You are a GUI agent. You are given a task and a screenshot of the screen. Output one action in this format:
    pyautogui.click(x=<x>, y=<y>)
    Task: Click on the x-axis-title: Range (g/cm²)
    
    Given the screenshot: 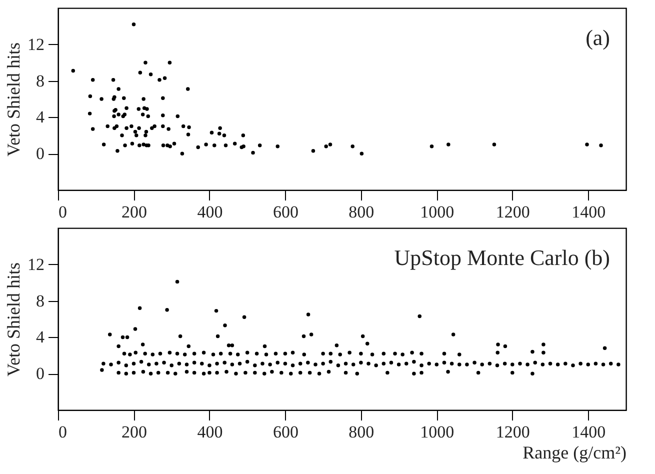 What is the action you would take?
    pyautogui.click(x=574, y=452)
    